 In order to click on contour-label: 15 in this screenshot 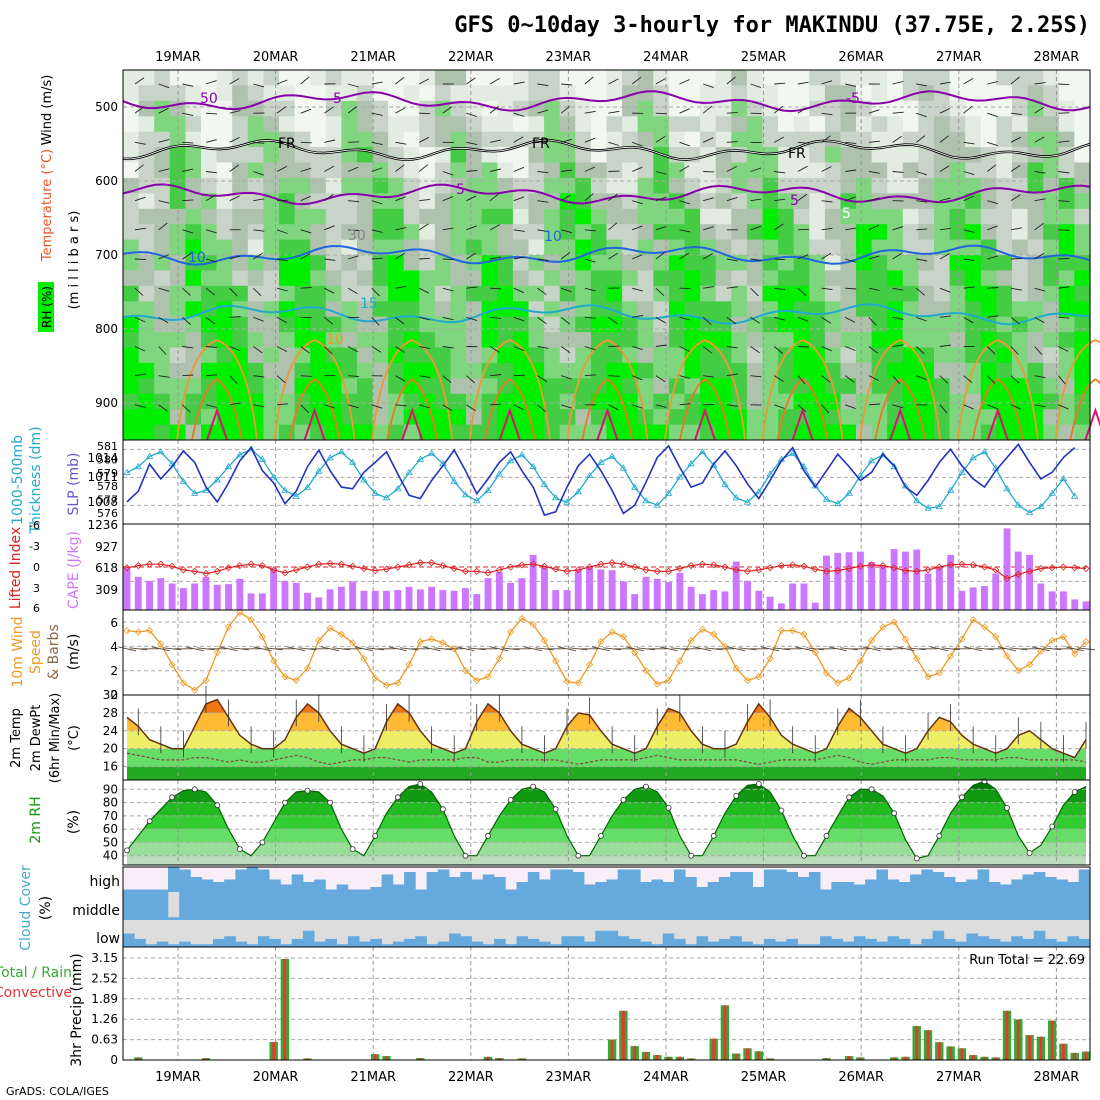, I will do `click(369, 304)`.